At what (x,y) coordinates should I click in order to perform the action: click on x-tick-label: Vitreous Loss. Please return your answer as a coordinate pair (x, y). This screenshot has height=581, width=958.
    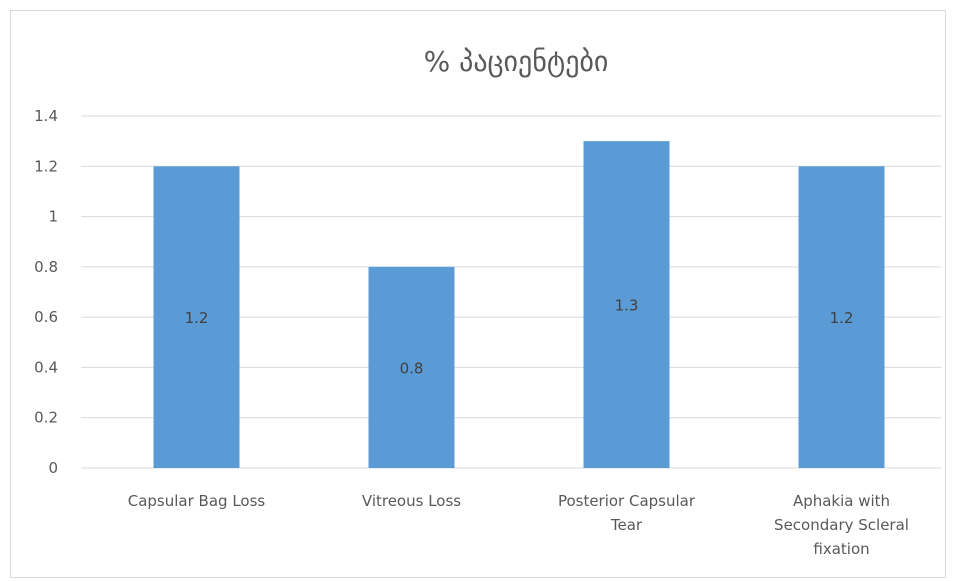
    Looking at the image, I should click on (411, 501).